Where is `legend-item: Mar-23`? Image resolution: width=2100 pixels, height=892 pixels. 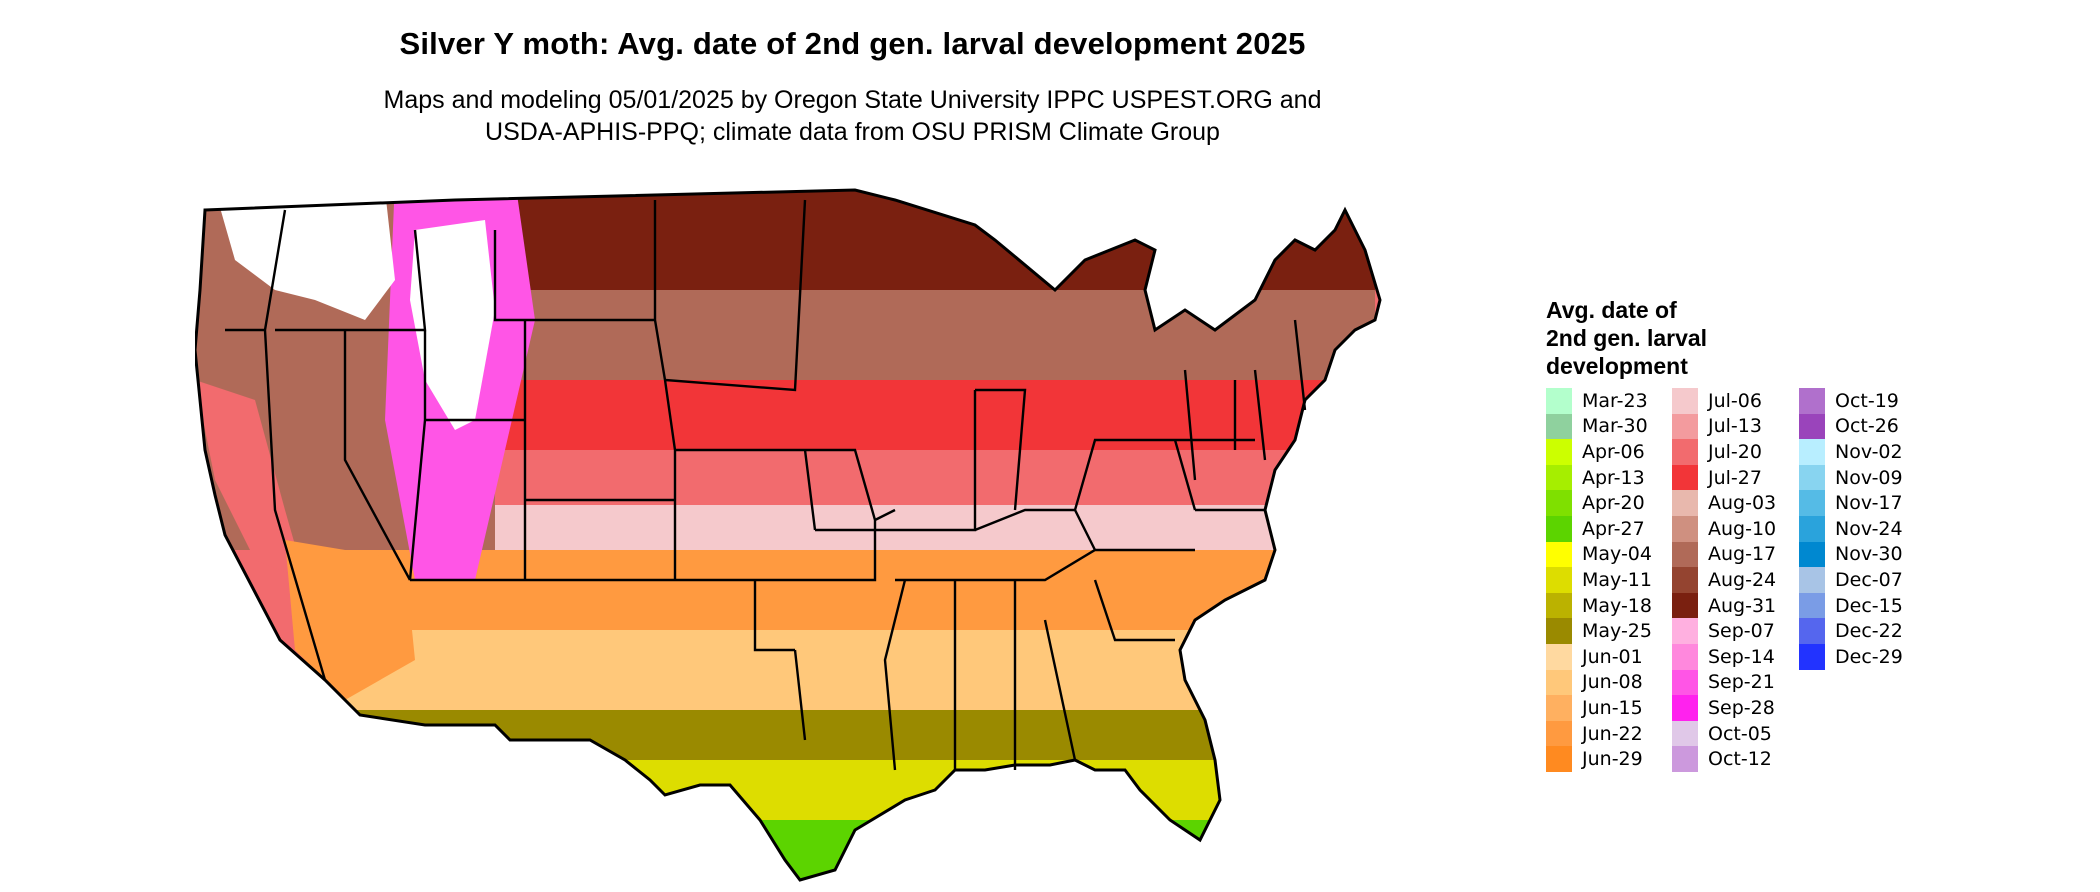 legend-item: Mar-23 is located at coordinates (1599, 401).